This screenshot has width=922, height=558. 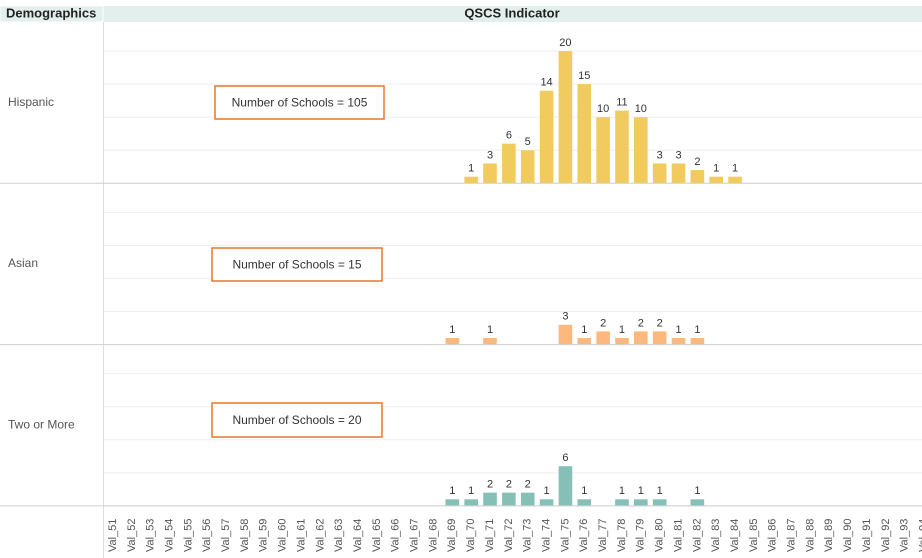 What do you see at coordinates (433, 535) in the screenshot?
I see `x-tick-label: Val_68` at bounding box center [433, 535].